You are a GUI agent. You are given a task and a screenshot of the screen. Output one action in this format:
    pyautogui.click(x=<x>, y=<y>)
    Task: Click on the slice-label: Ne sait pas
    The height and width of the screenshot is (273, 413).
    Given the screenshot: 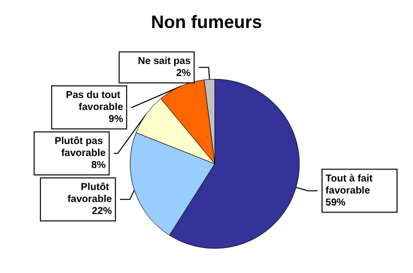 What is the action you would take?
    pyautogui.click(x=165, y=61)
    